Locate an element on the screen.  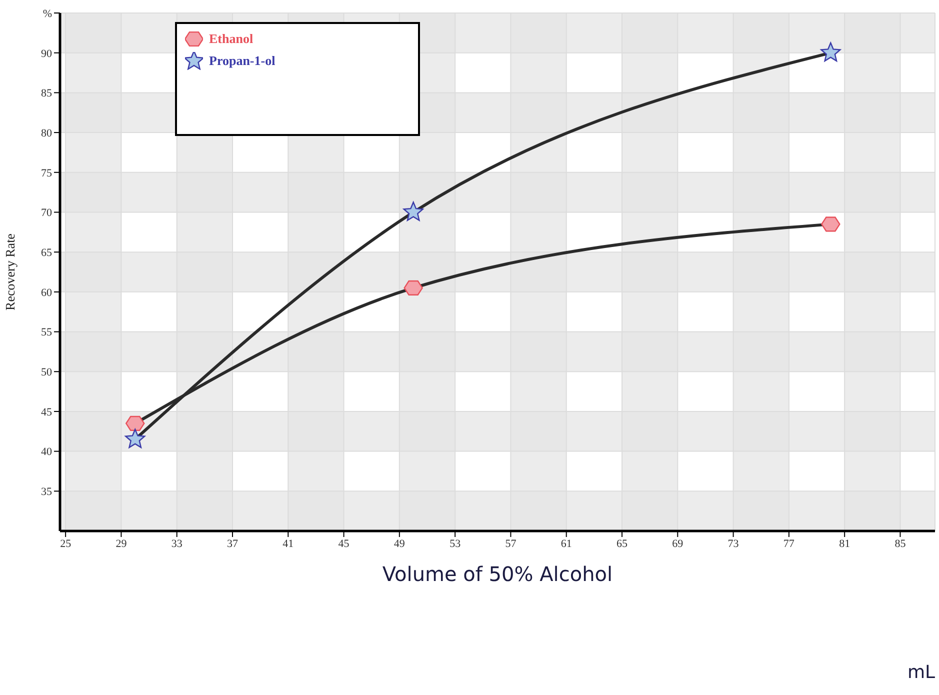
y-tick-label: 35 is located at coordinates (46, 492).